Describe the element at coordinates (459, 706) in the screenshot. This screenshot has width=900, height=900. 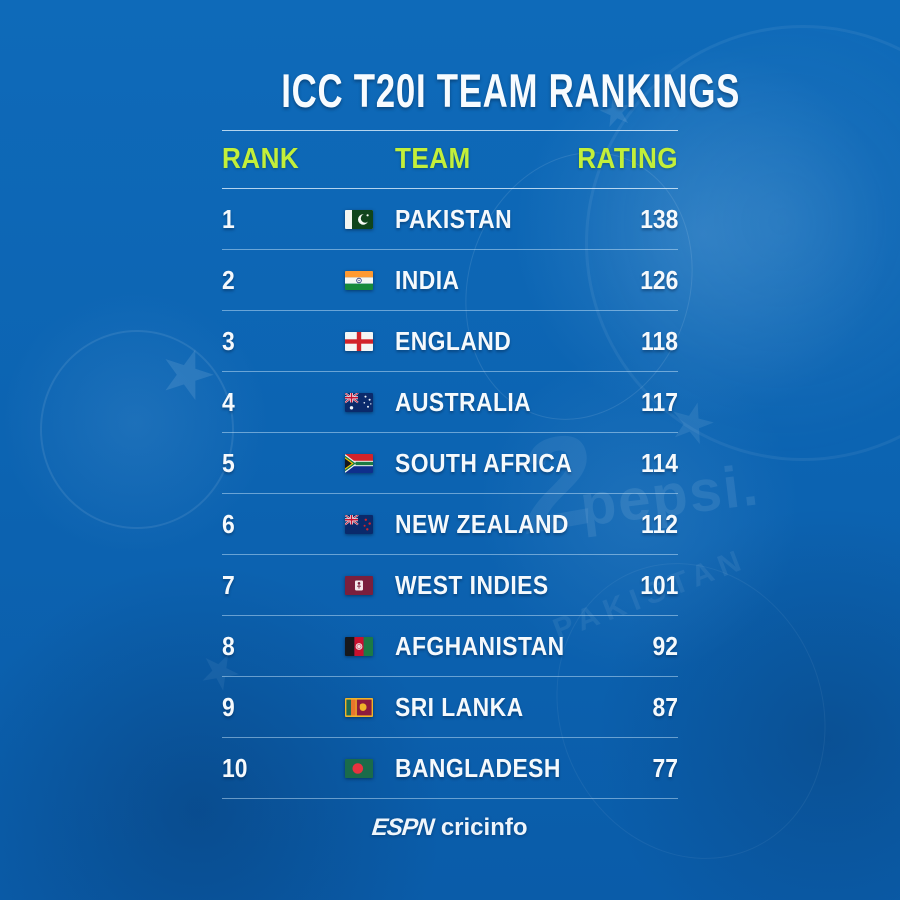
I see `team-name: SRI LANKA` at that location.